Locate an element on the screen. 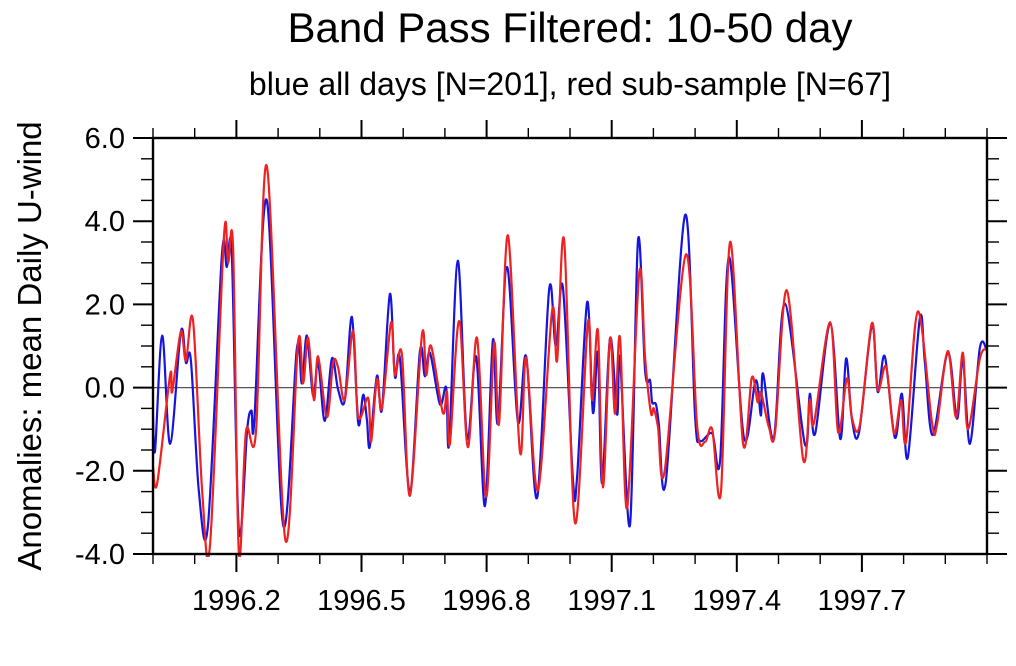 Image resolution: width=1016 pixels, height=666 pixels. x-tick-label: 1996.2 is located at coordinates (236, 601).